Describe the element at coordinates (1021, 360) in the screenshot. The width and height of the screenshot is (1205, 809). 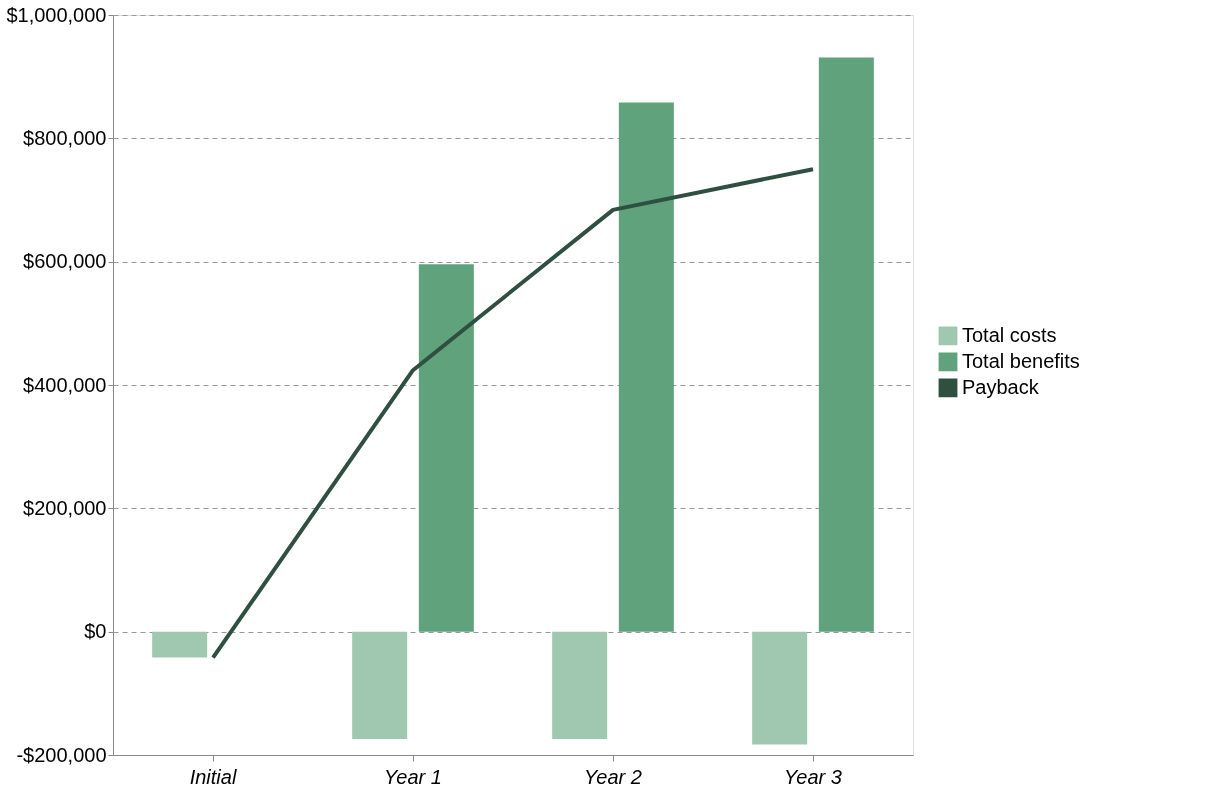
I see `legend-label: Total benefits` at that location.